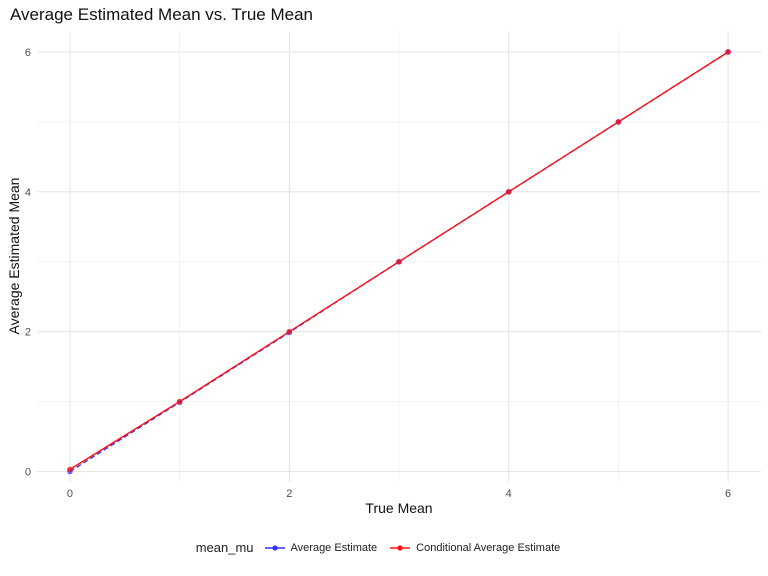  I want to click on legend-key-conditional-average-estimate, so click(400, 547).